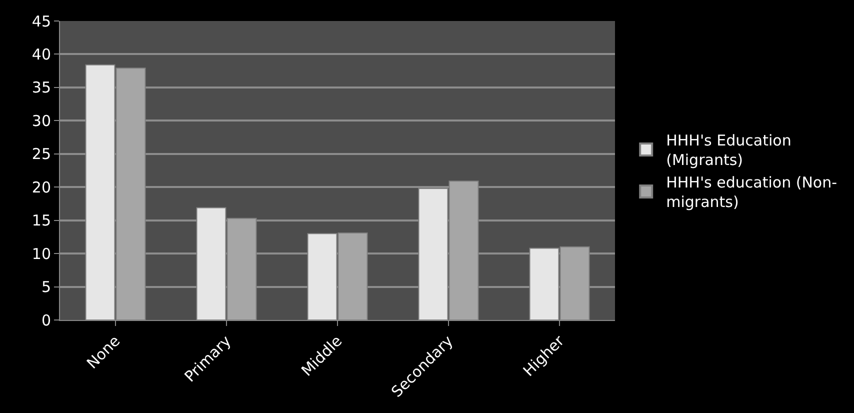 The image size is (854, 413). Describe the element at coordinates (41, 54) in the screenshot. I see `y-tick-label: 40` at that location.